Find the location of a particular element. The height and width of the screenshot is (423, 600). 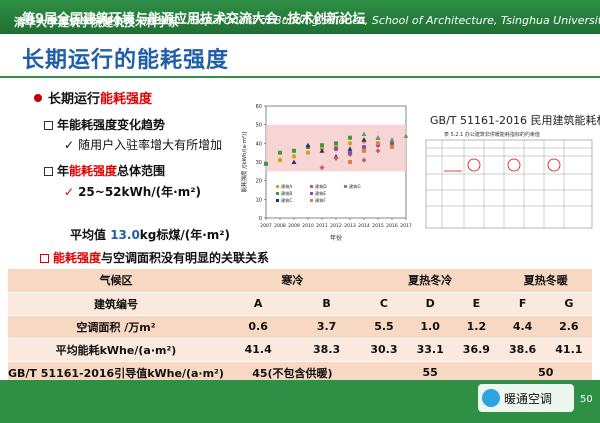

sub-bullet-correlation: 能耗强度与空调面积没有明显的关联关系 is located at coordinates (154, 257).